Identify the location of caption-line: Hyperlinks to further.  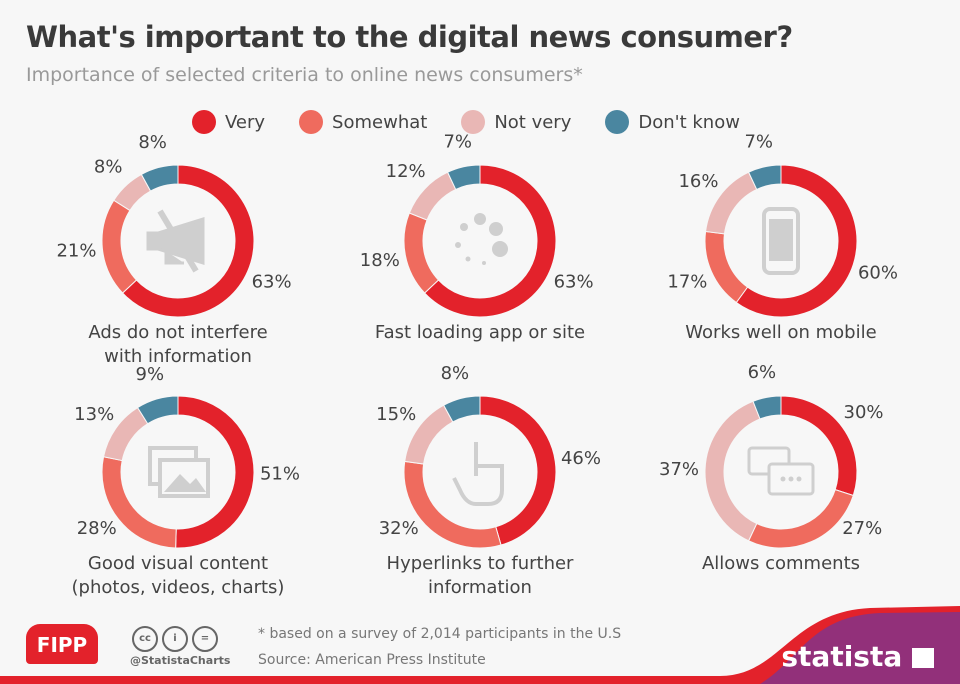
(480, 563).